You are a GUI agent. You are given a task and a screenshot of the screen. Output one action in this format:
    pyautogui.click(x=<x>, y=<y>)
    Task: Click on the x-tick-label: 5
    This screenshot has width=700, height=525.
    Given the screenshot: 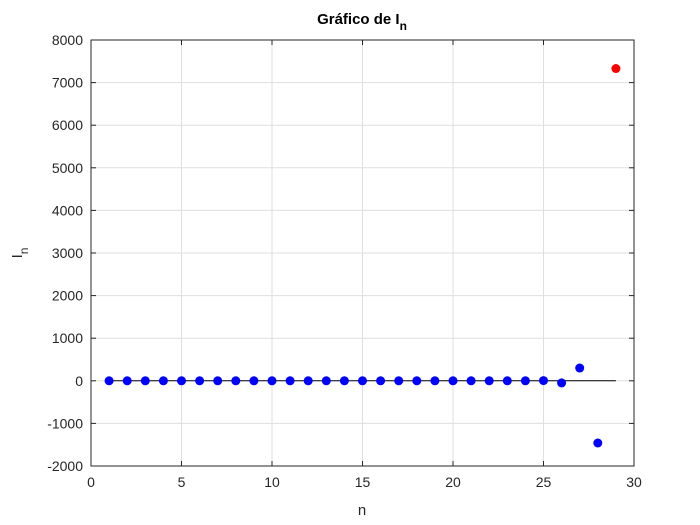 What is the action you would take?
    pyautogui.click(x=182, y=482)
    